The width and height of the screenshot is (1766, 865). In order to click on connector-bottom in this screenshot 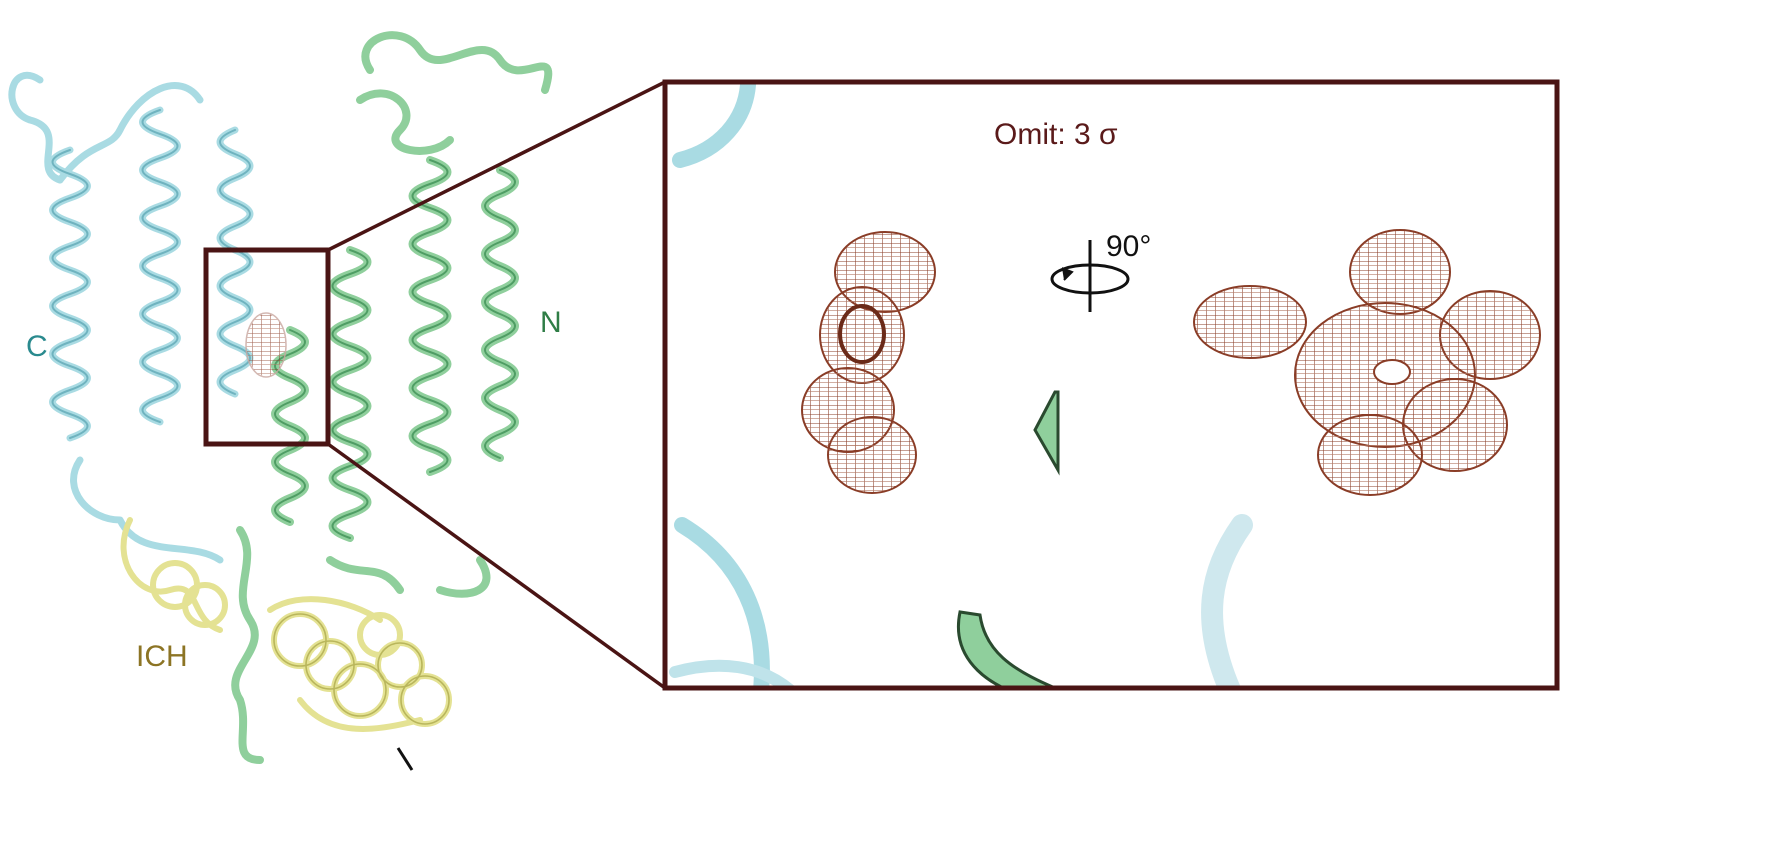, I will do `click(496, 566)`.